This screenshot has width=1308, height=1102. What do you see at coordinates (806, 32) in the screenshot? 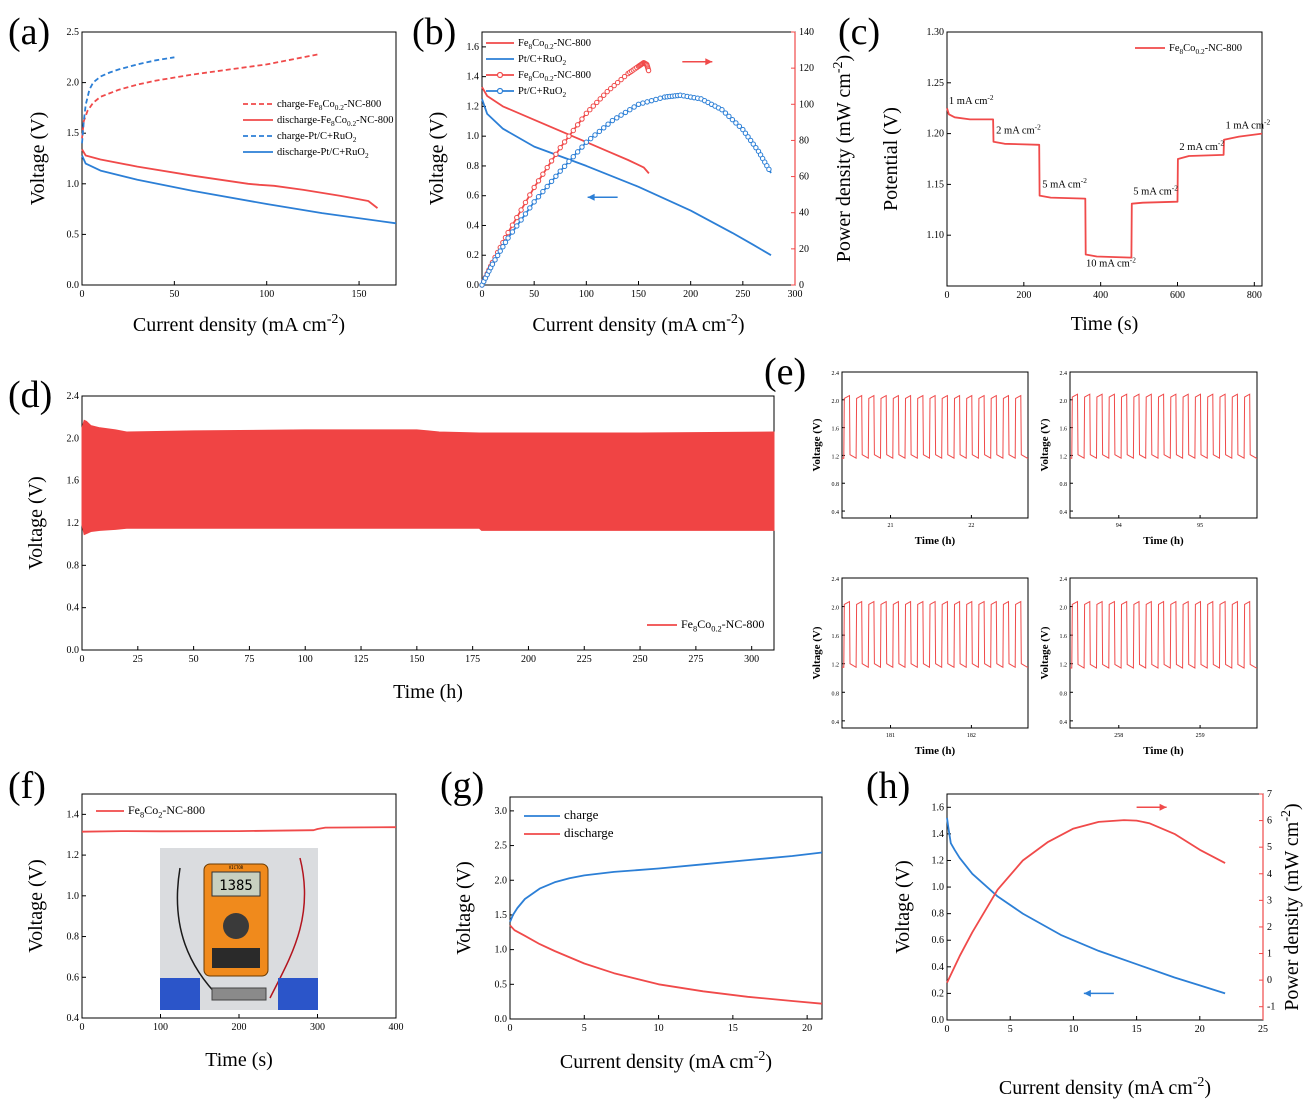
I see `y2-tick-label: 140` at bounding box center [806, 32].